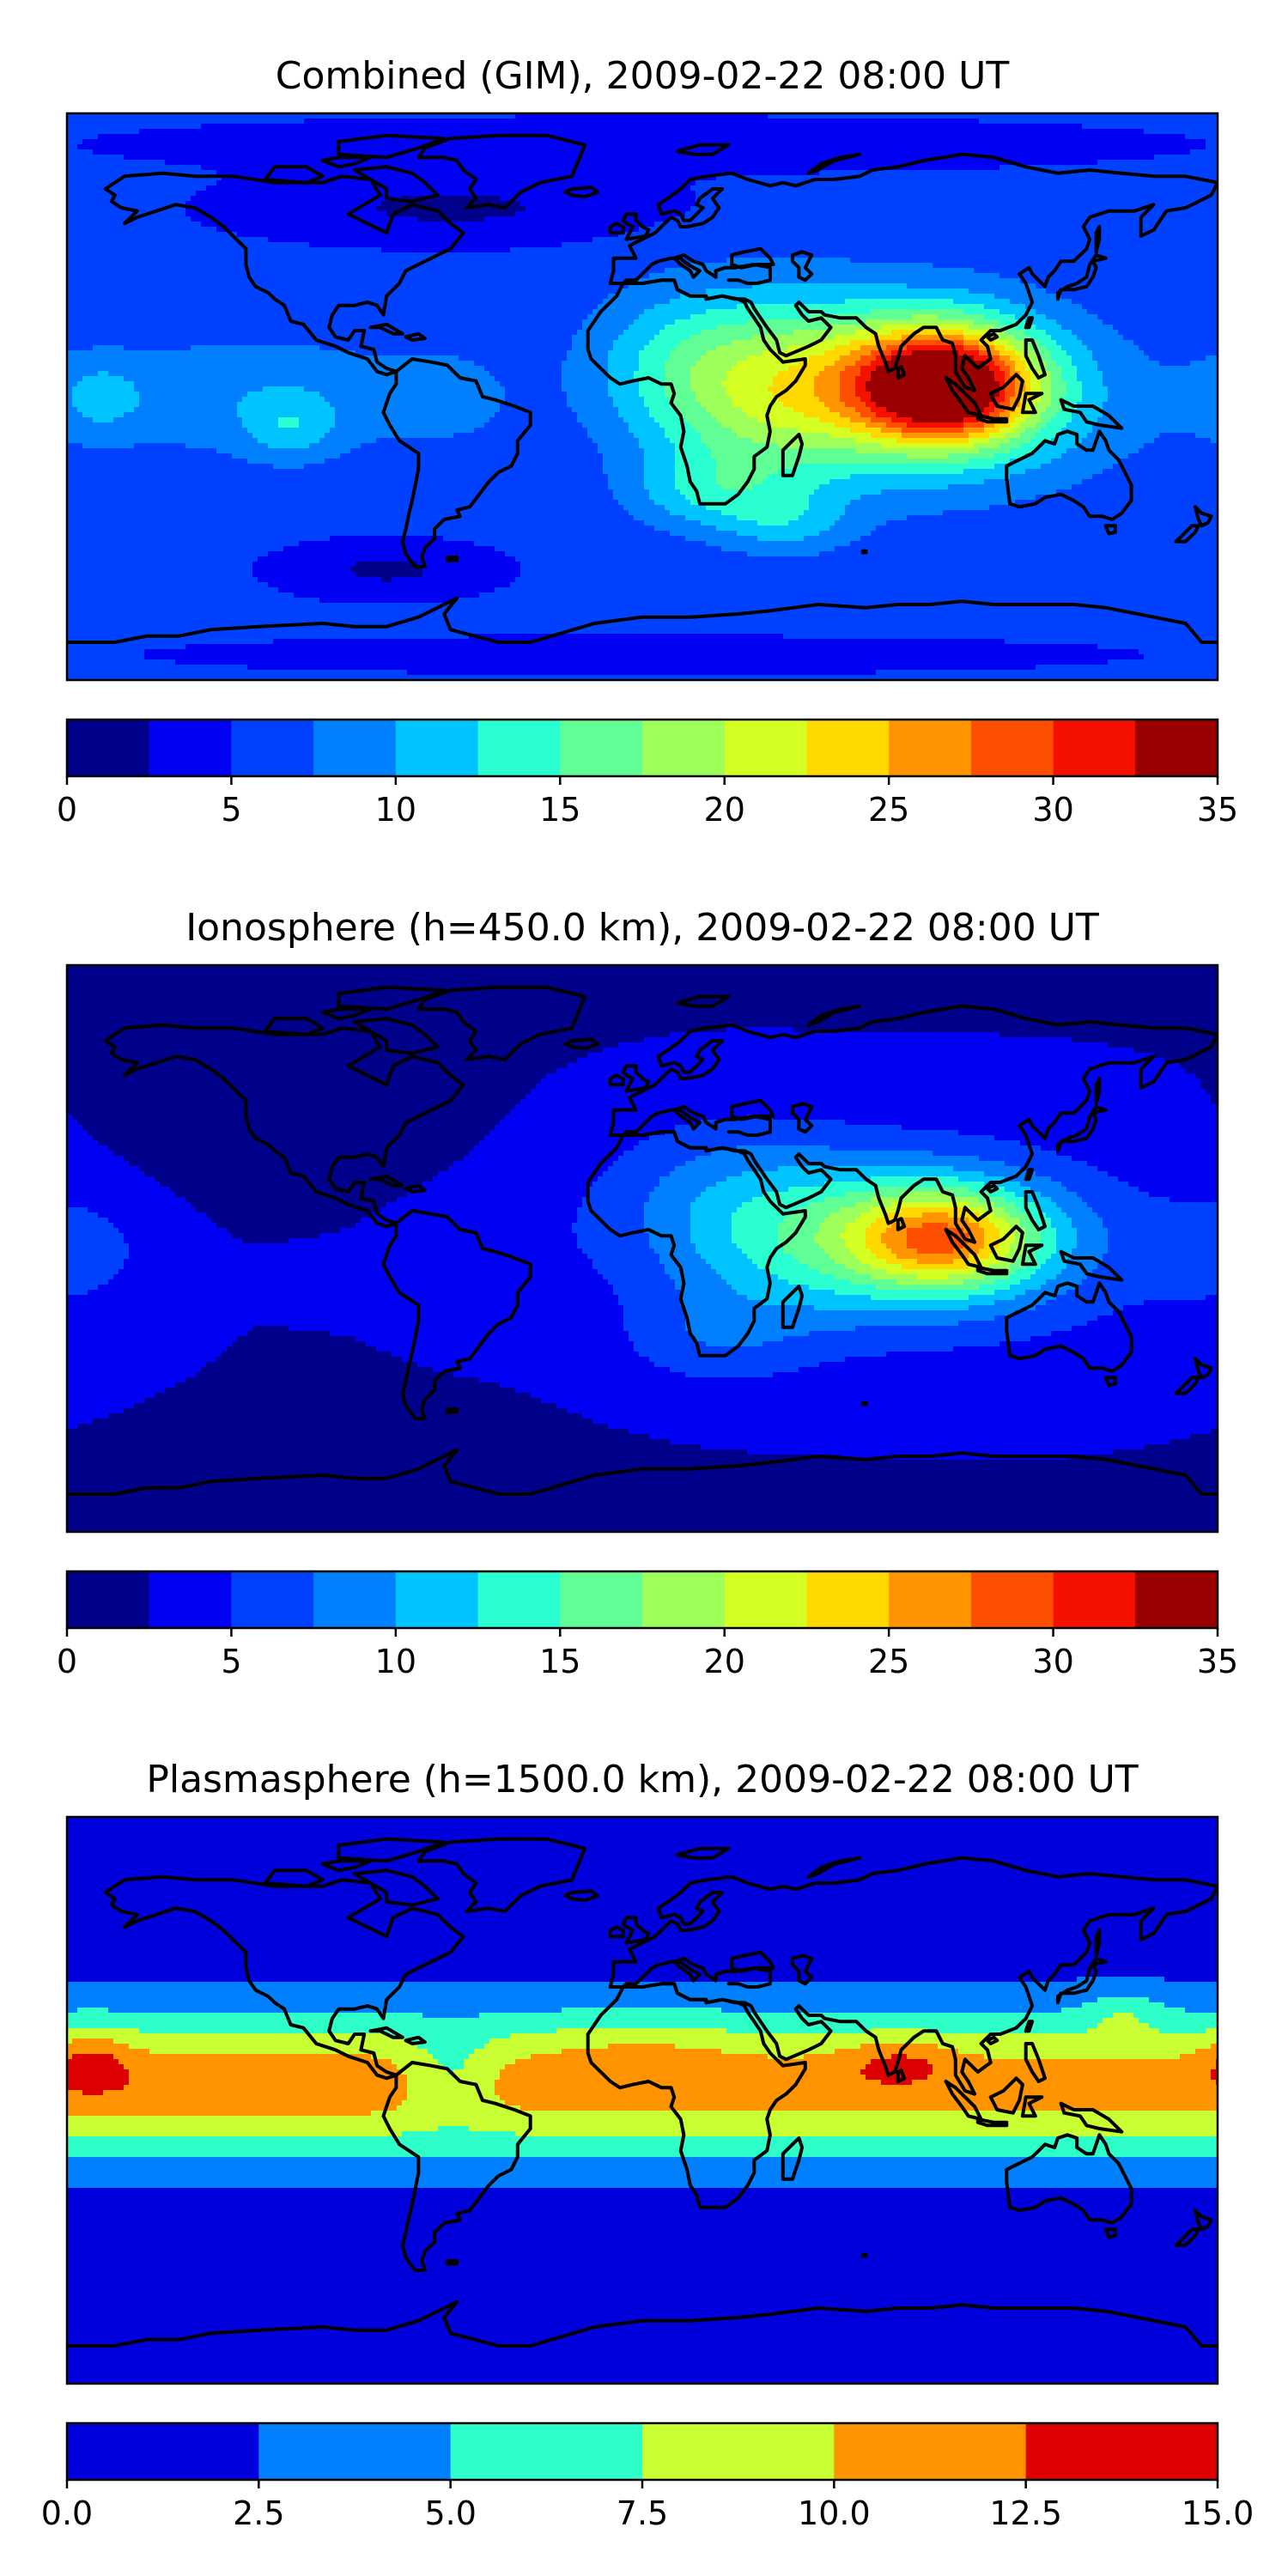 The height and width of the screenshot is (2576, 1288). Describe the element at coordinates (1006, 392) in the screenshot. I see `coastline-borneo` at that location.